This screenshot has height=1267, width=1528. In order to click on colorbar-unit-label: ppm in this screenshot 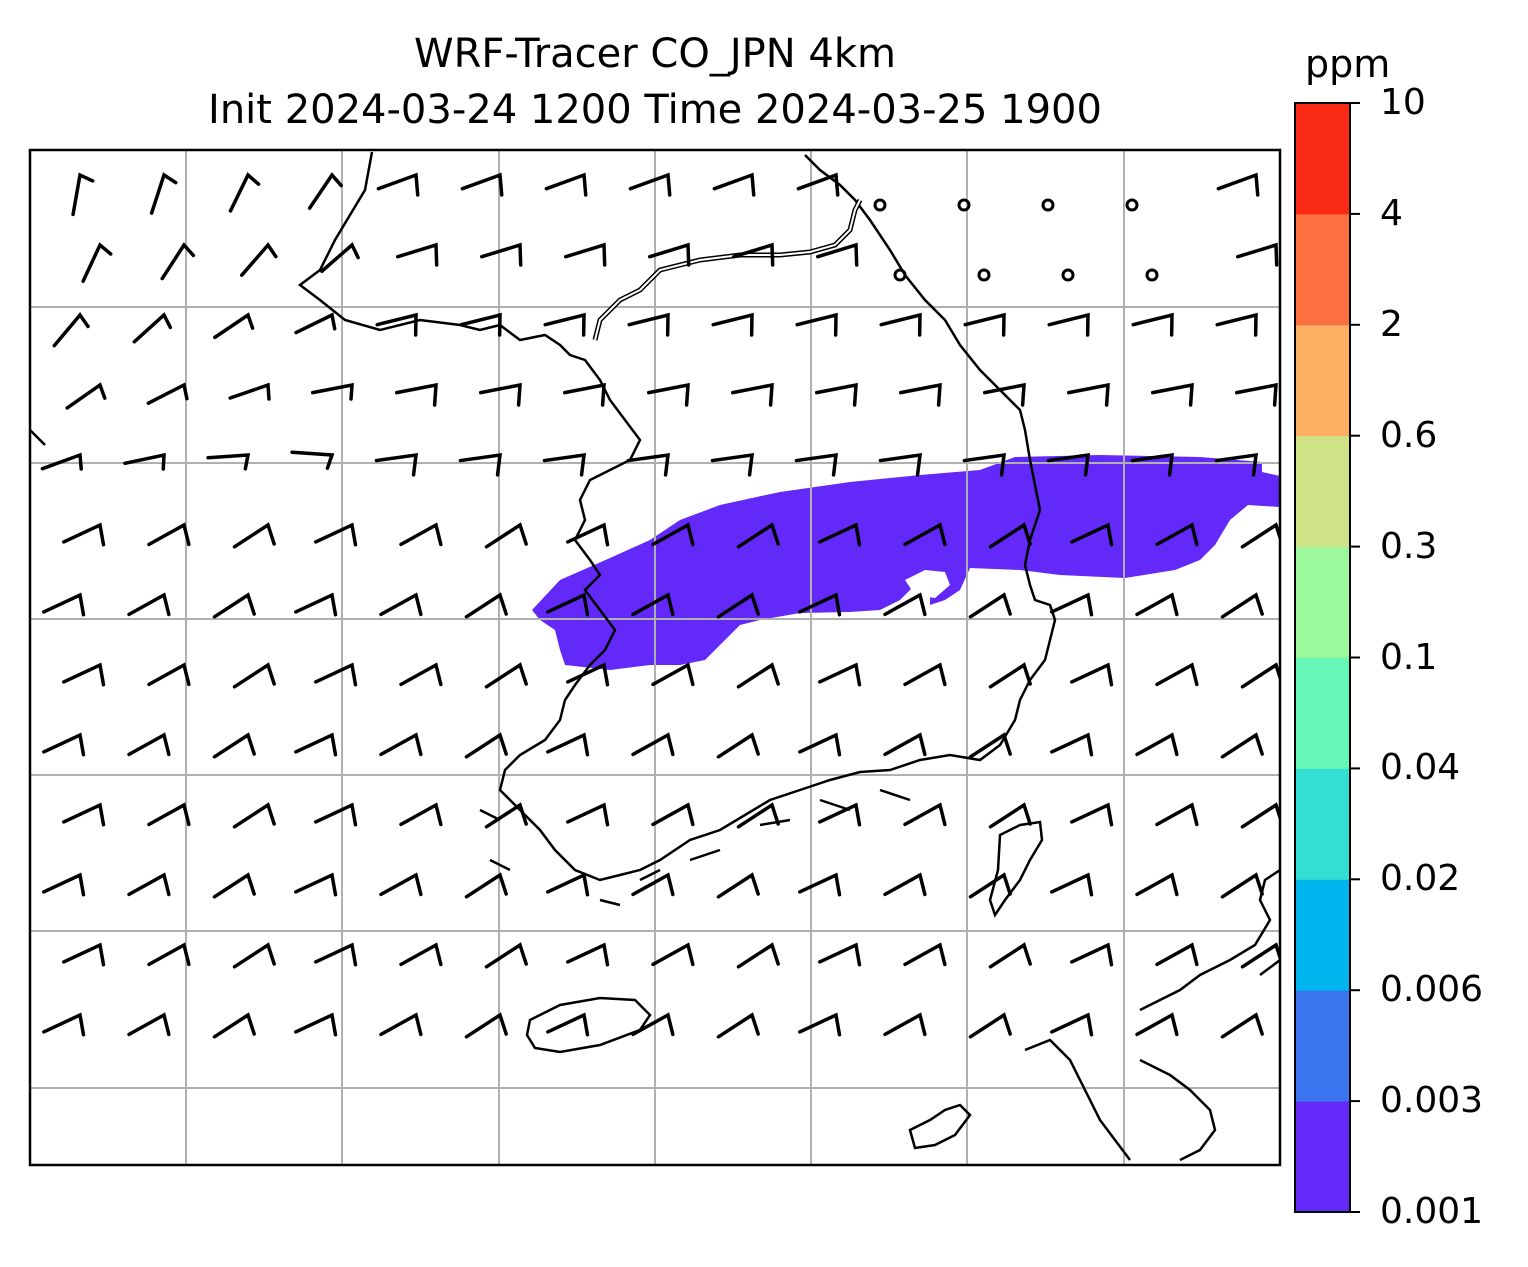, I will do `click(1348, 64)`.